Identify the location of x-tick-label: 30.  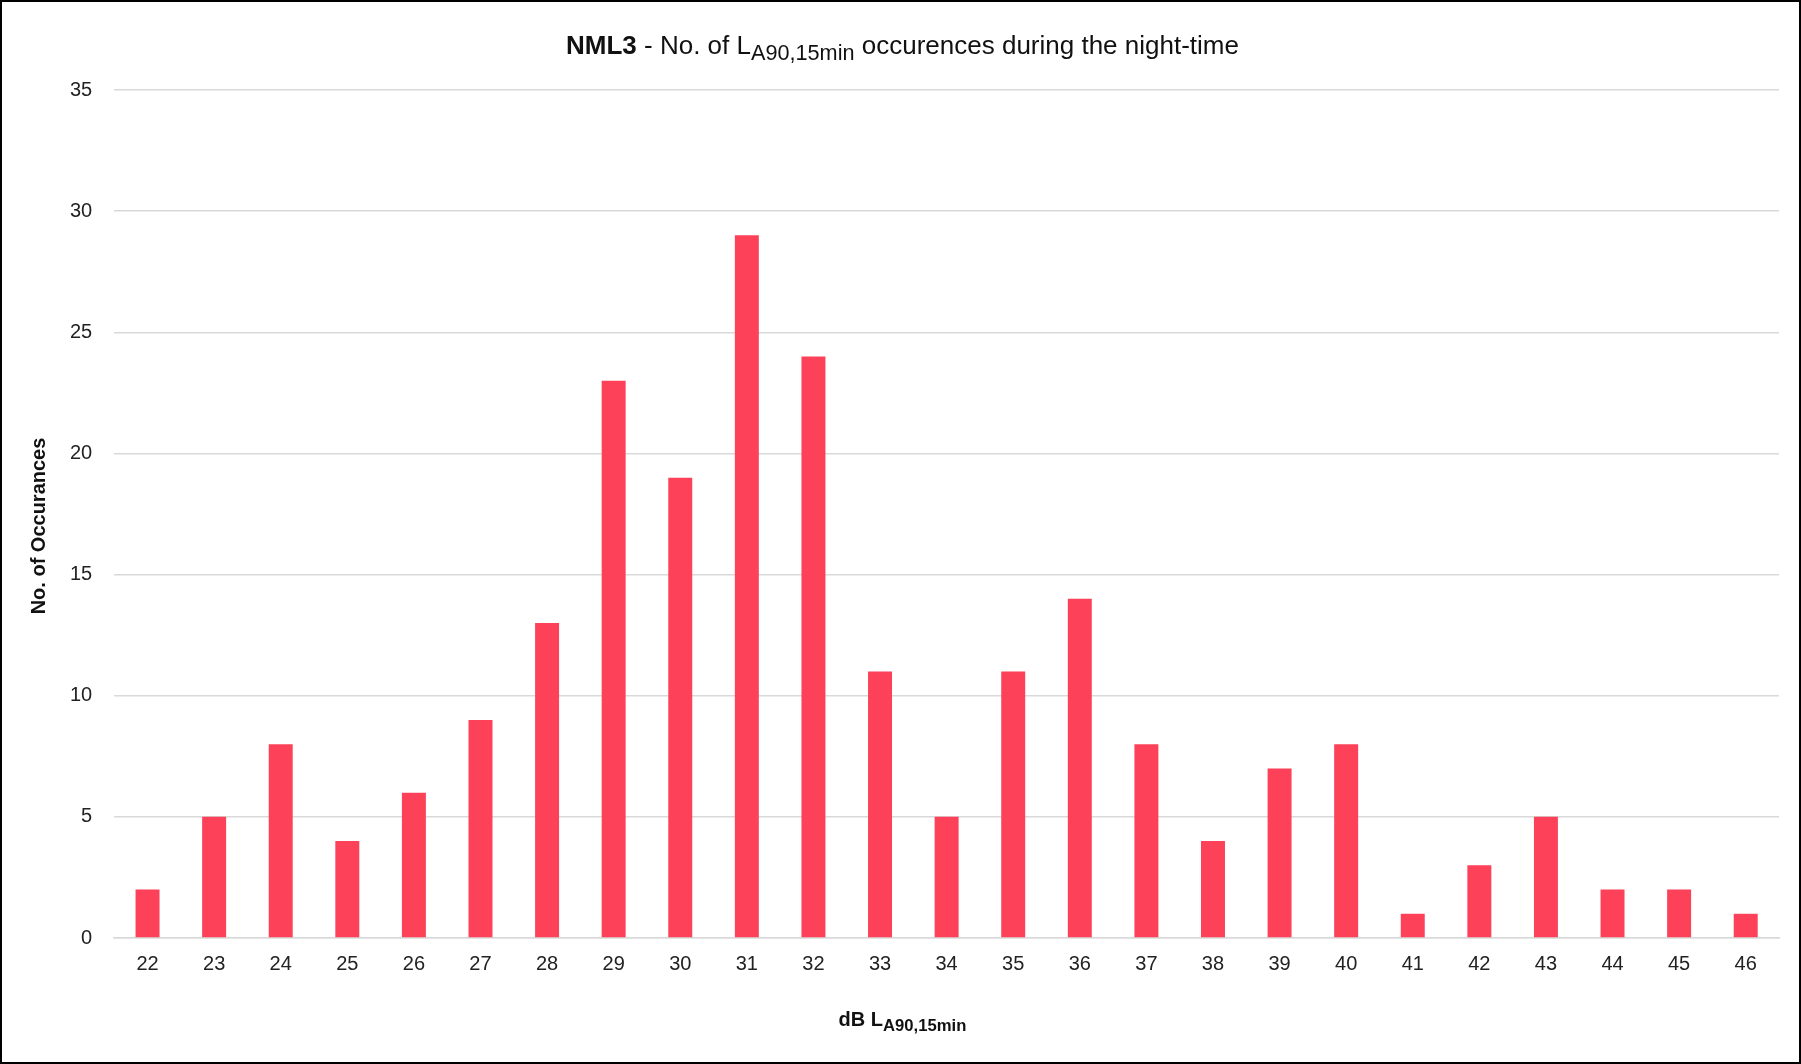
(680, 962).